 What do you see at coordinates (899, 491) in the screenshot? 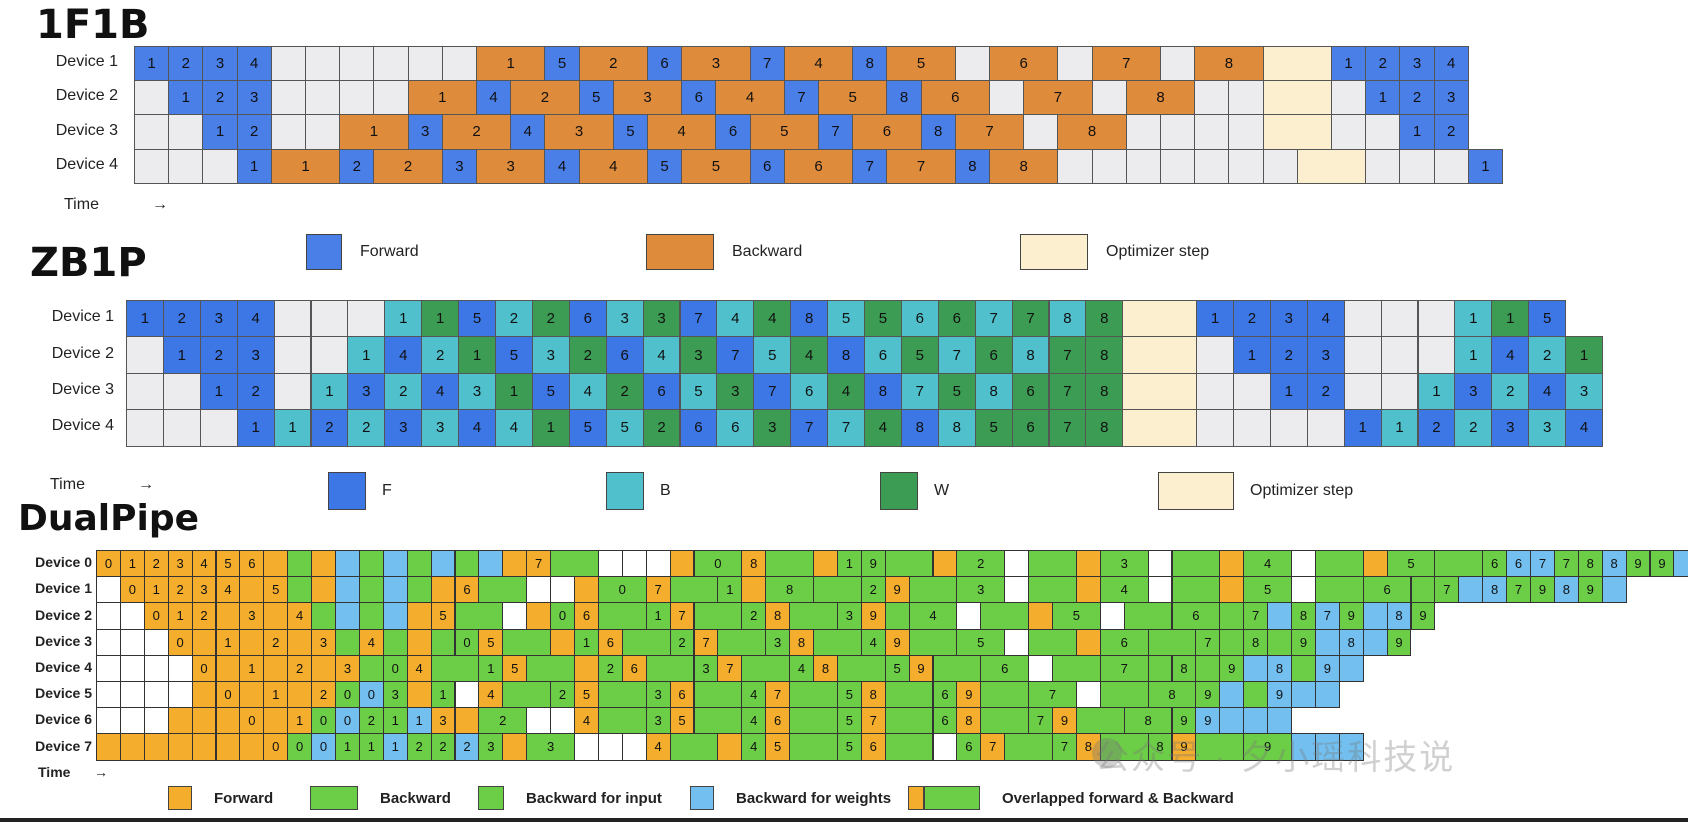
I see `legend-swatch` at bounding box center [899, 491].